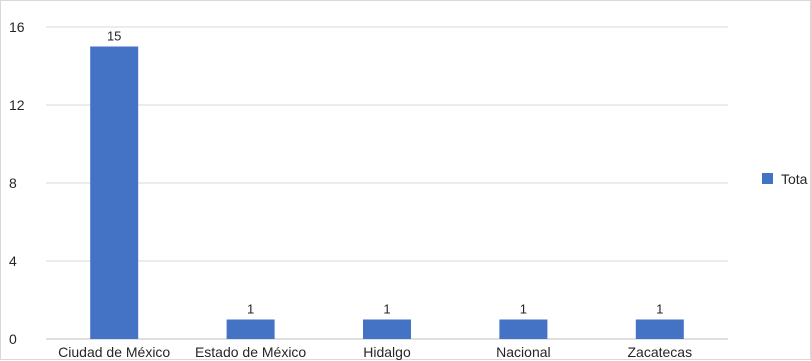 Image resolution: width=811 pixels, height=361 pixels. I want to click on y-tick-label: 0, so click(13, 339).